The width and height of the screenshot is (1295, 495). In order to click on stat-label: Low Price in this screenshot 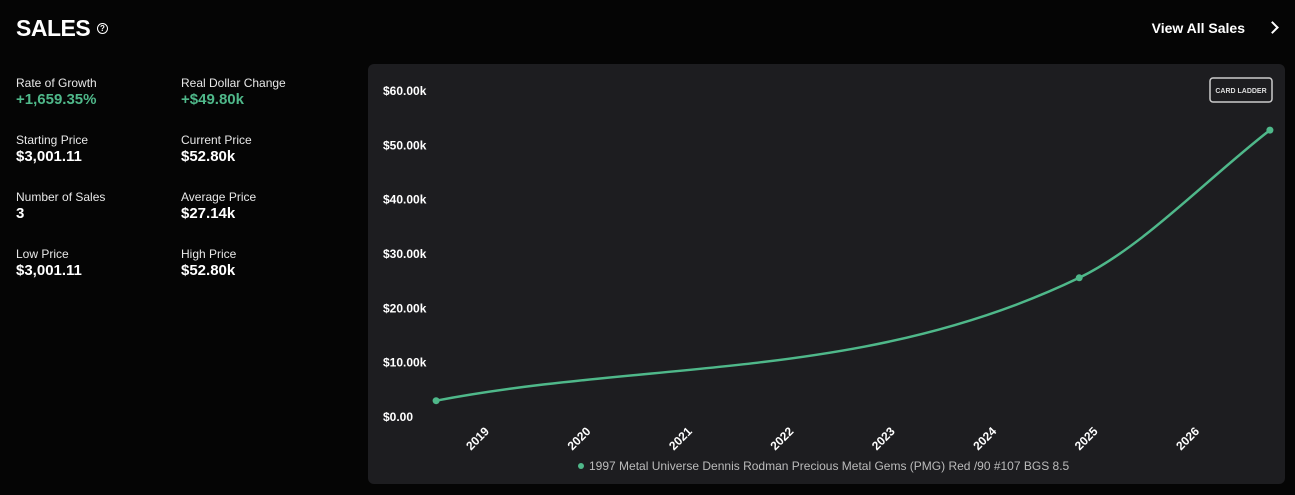, I will do `click(42, 254)`.